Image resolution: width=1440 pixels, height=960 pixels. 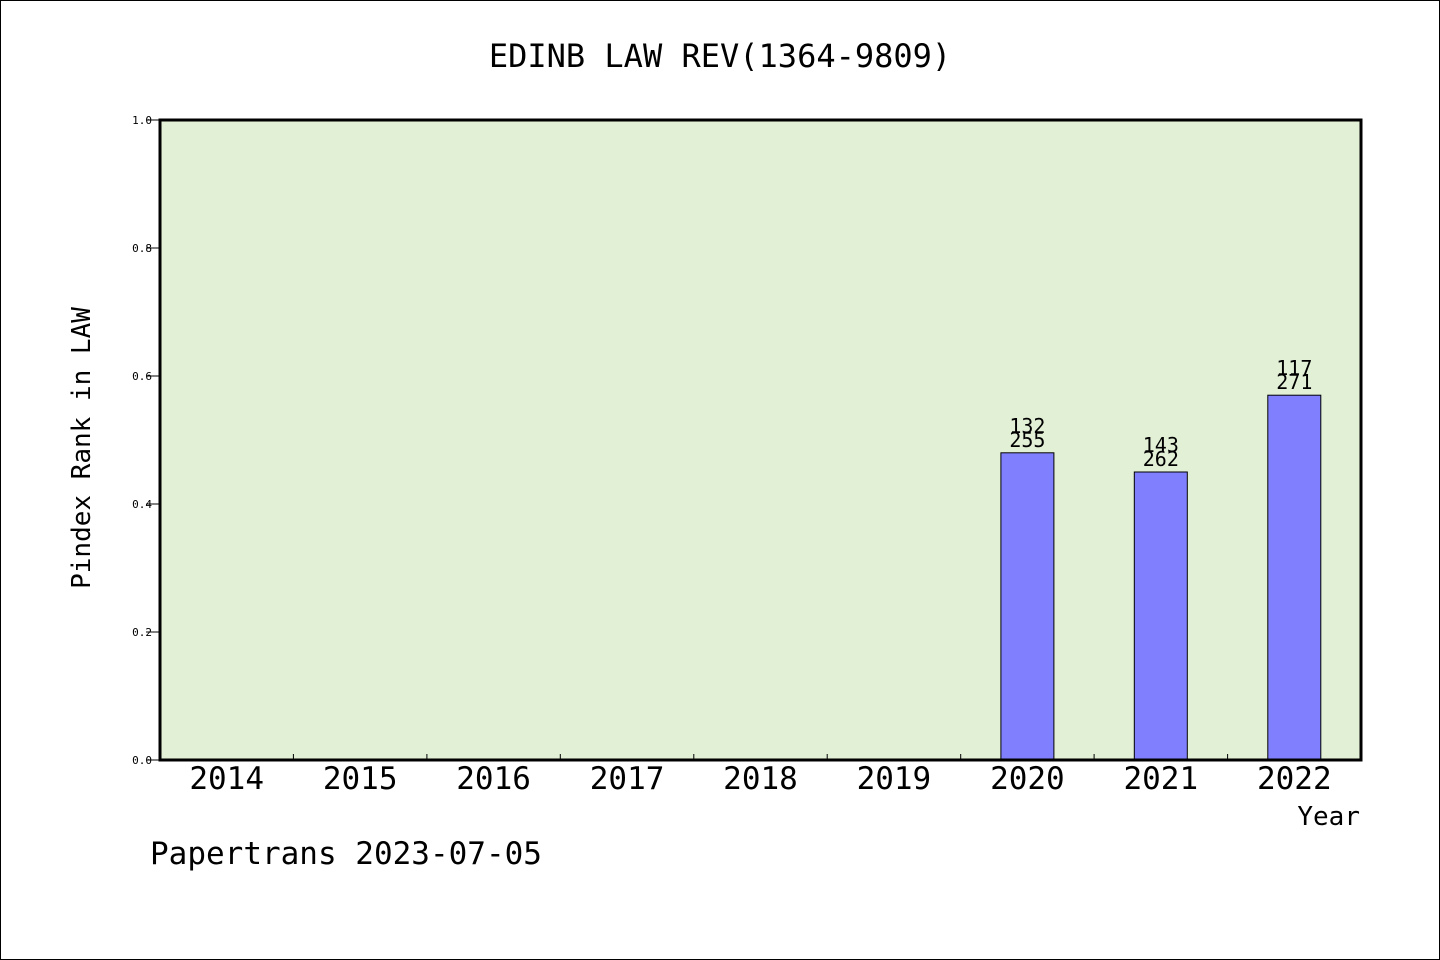 I want to click on y-axis-label: Pindex Rank in LAW, so click(x=82, y=448).